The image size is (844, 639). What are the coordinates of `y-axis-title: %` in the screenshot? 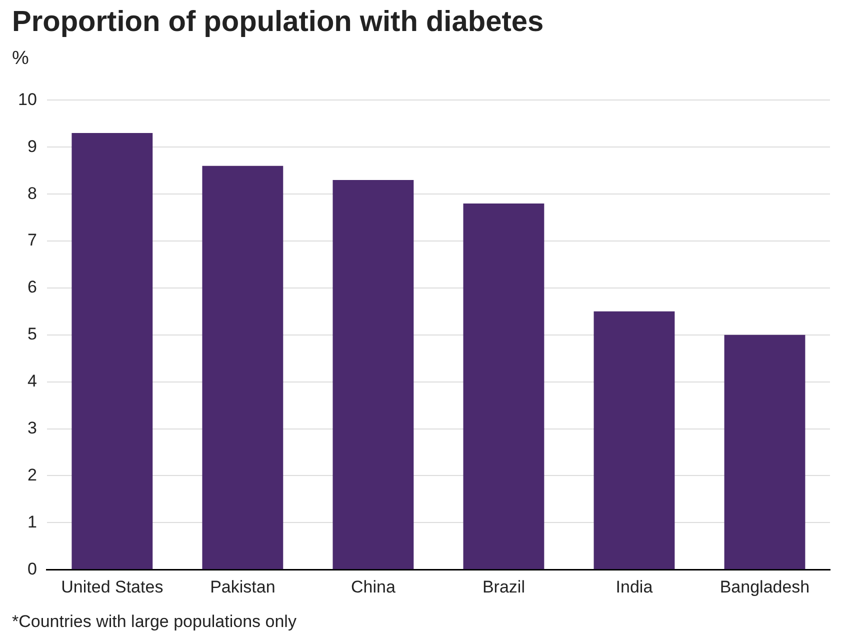 It's located at (20, 59).